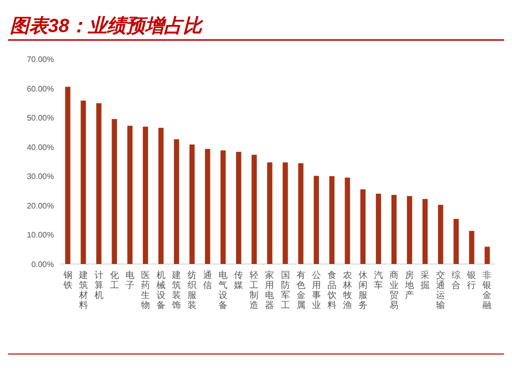  I want to click on y-tick-label: 40.00%, so click(40, 147).